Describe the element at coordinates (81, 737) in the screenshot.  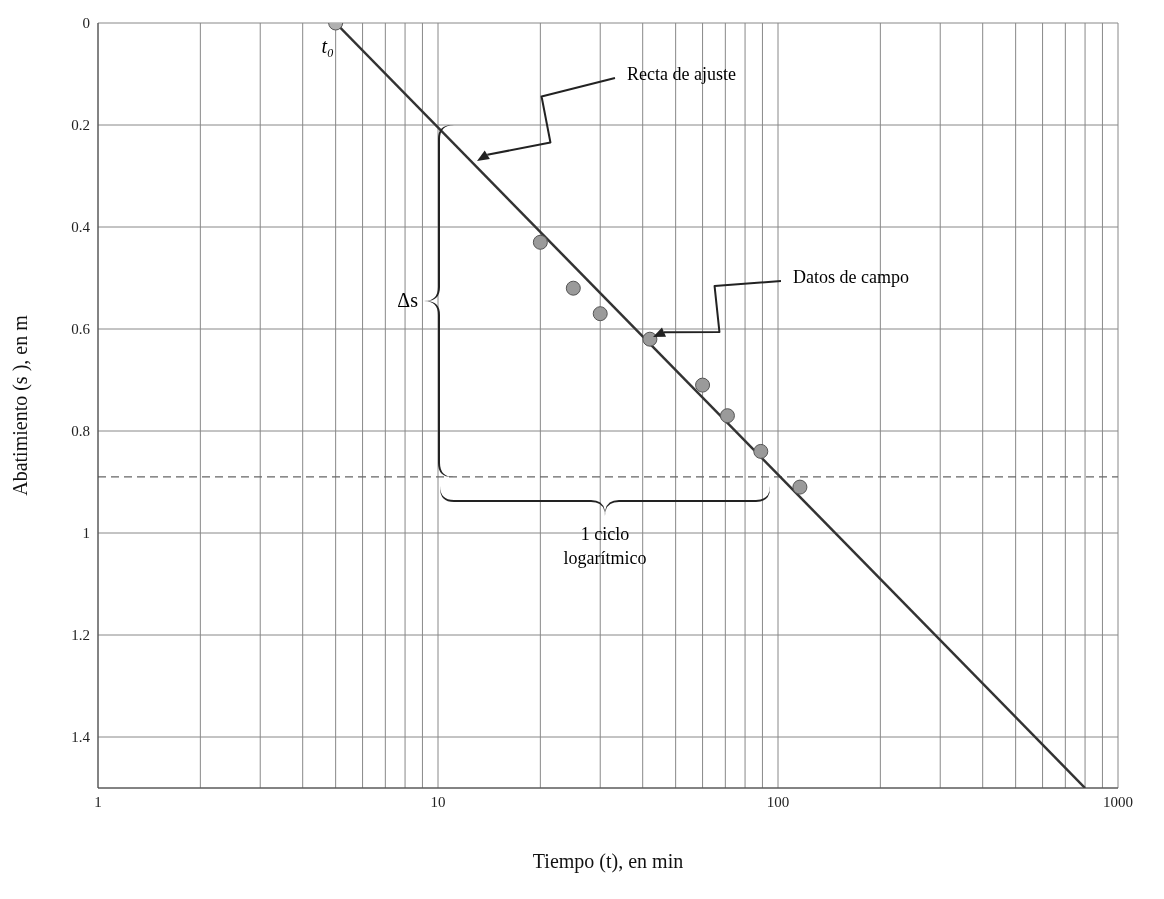
I see `y-tick-label: 1.4` at that location.